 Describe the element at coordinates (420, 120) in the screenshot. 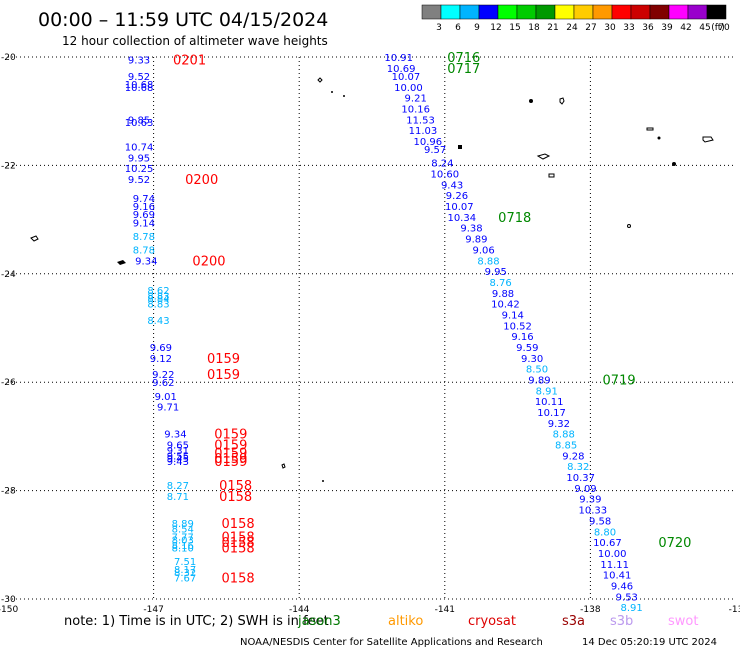

I see `wave-height-value: 11.53` at that location.